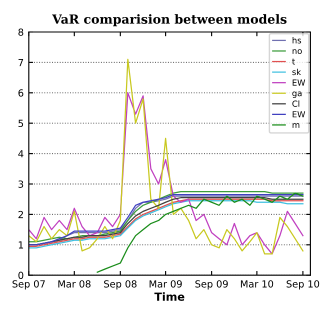 Image resolution: width=320 pixels, height=320 pixels. I want to click on y-tick-label: 4, so click(21, 154).